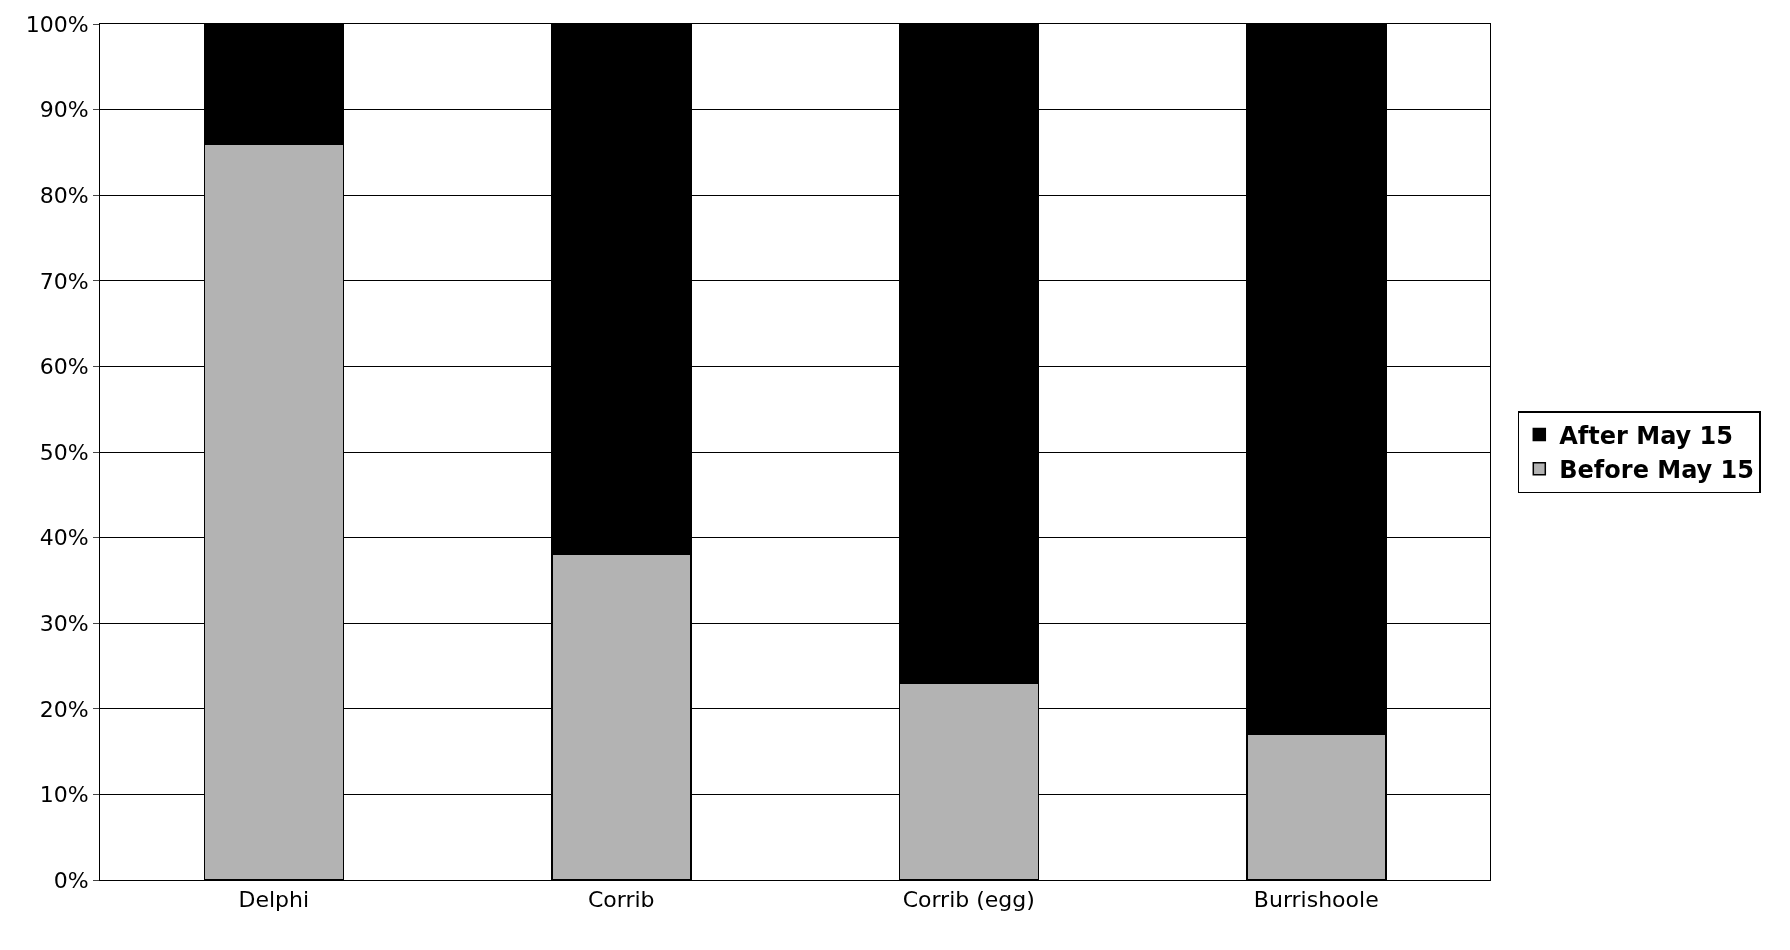 This screenshot has width=1790, height=950. Describe the element at coordinates (274, 900) in the screenshot. I see `x-tick-label: Delphi` at that location.